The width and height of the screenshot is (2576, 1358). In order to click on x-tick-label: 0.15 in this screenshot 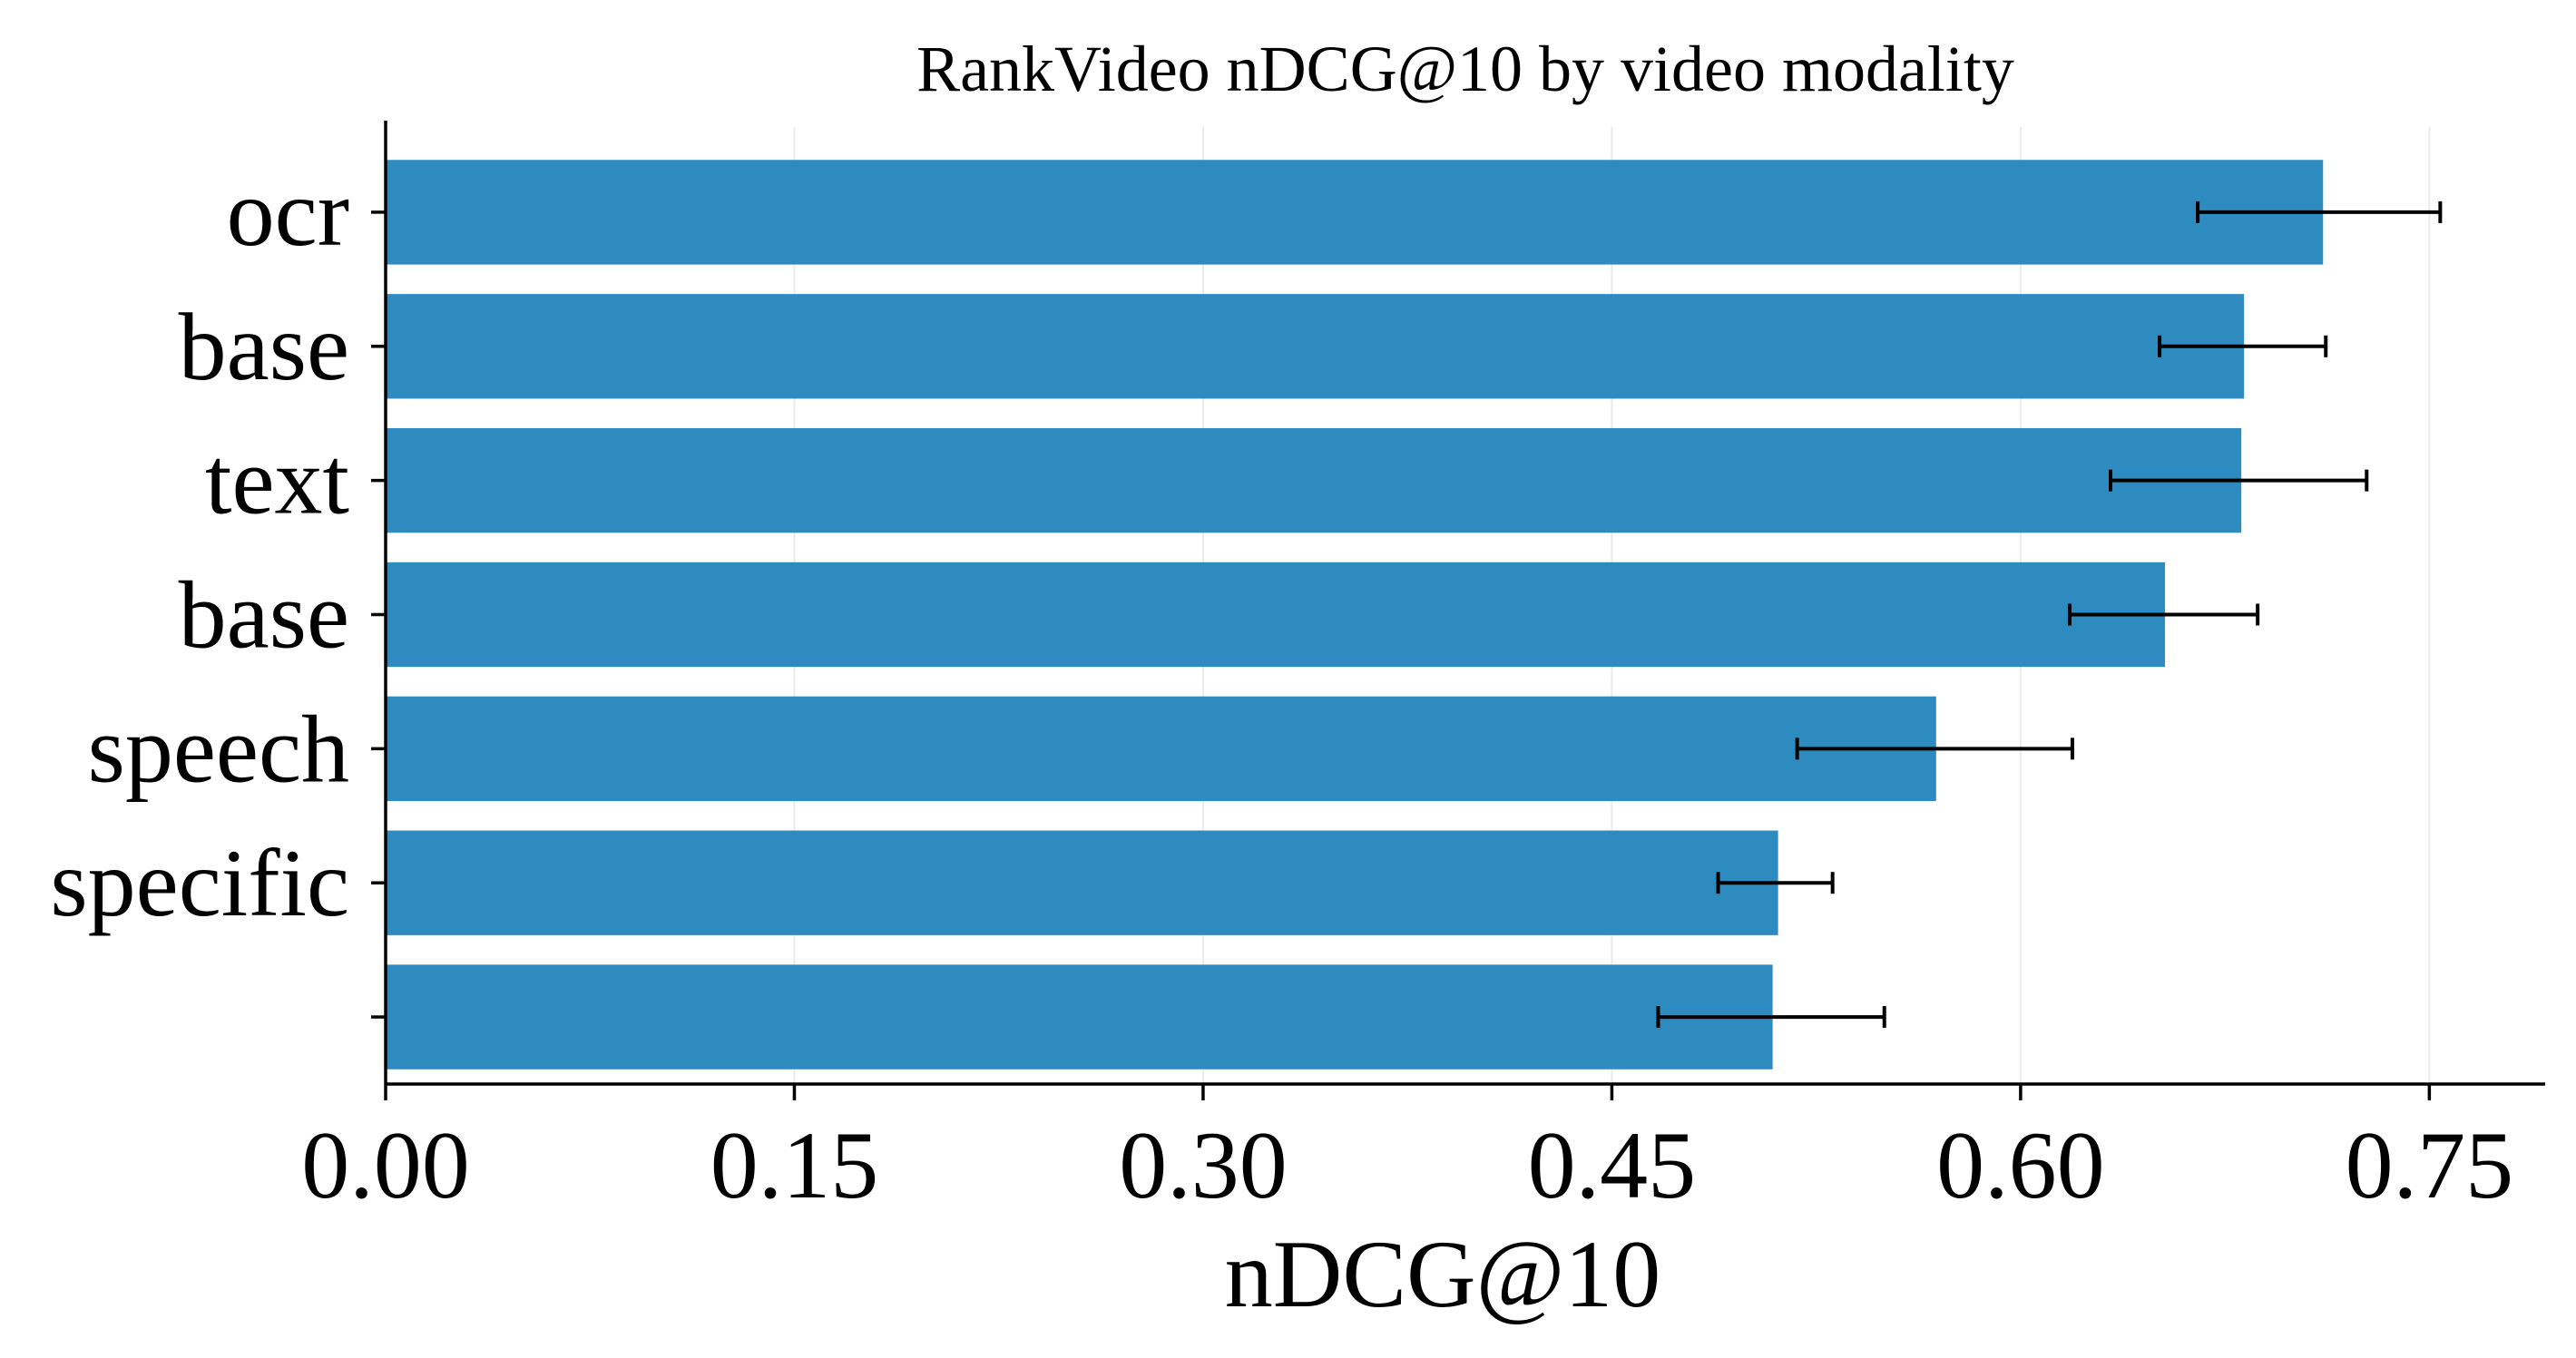, I will do `click(794, 1165)`.